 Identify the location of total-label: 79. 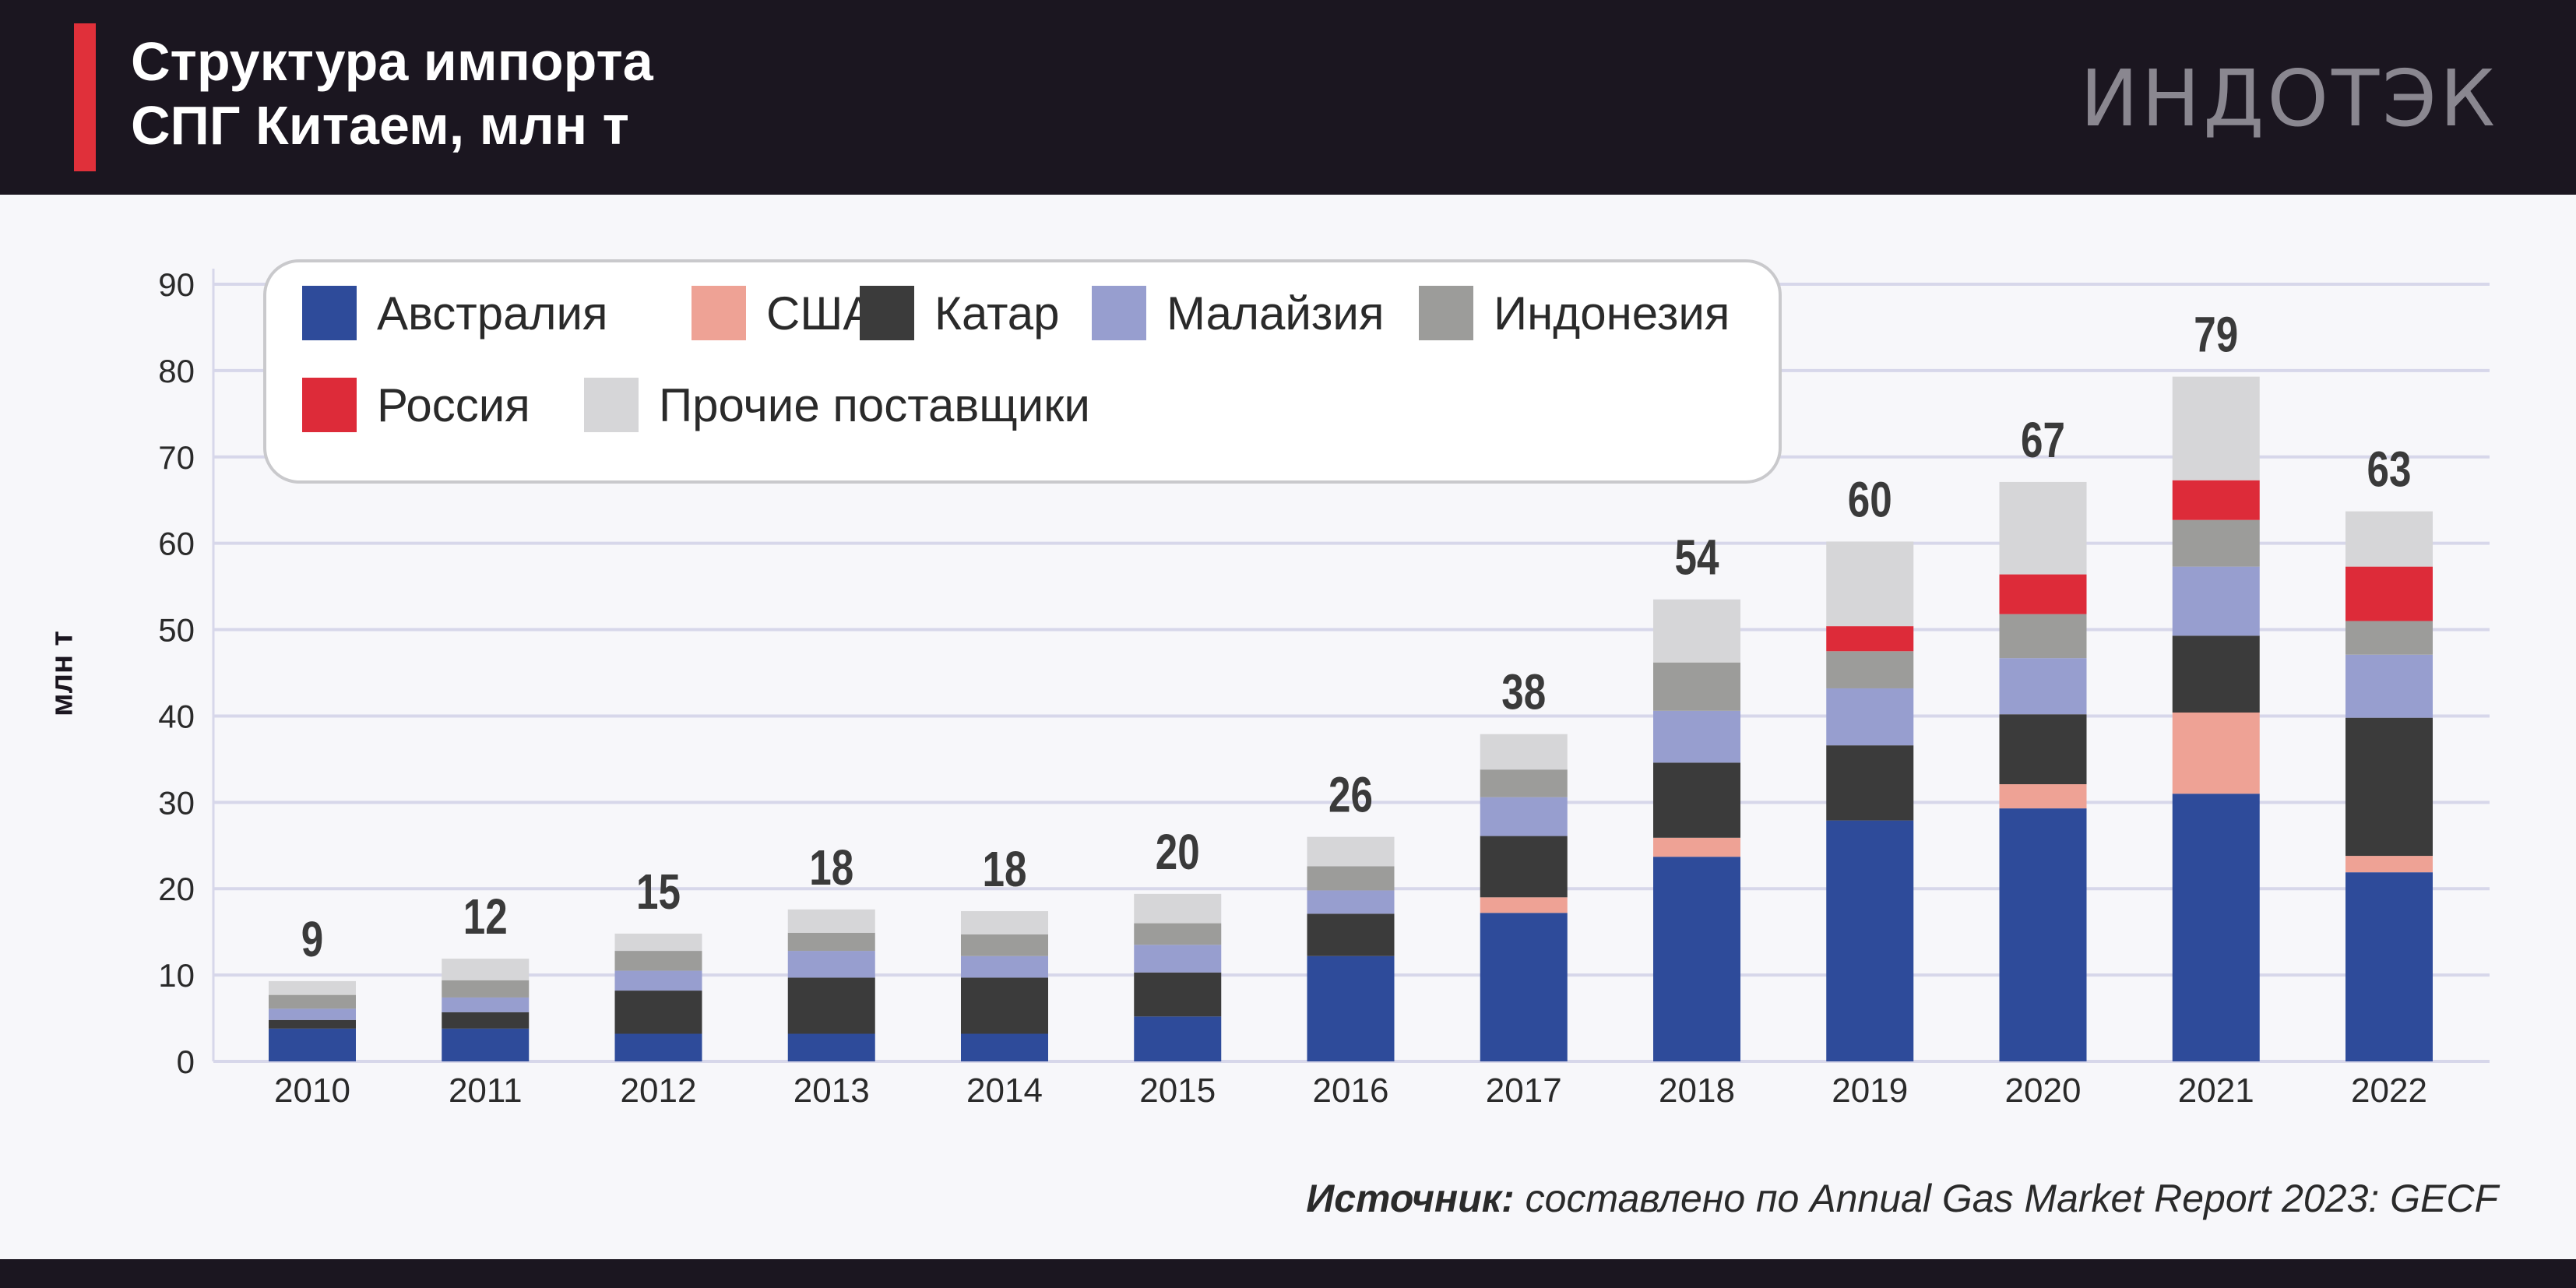
(2216, 335).